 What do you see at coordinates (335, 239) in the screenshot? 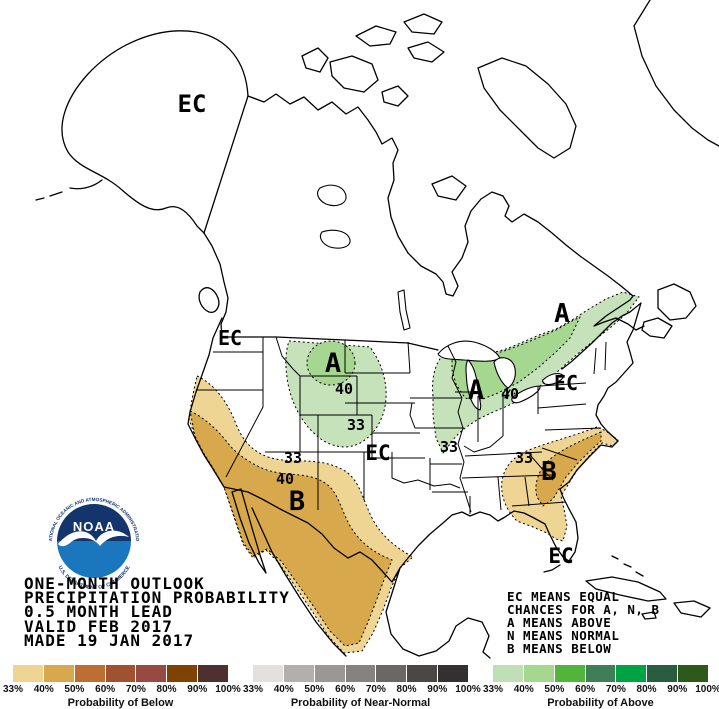
I see `lake-great-slave` at bounding box center [335, 239].